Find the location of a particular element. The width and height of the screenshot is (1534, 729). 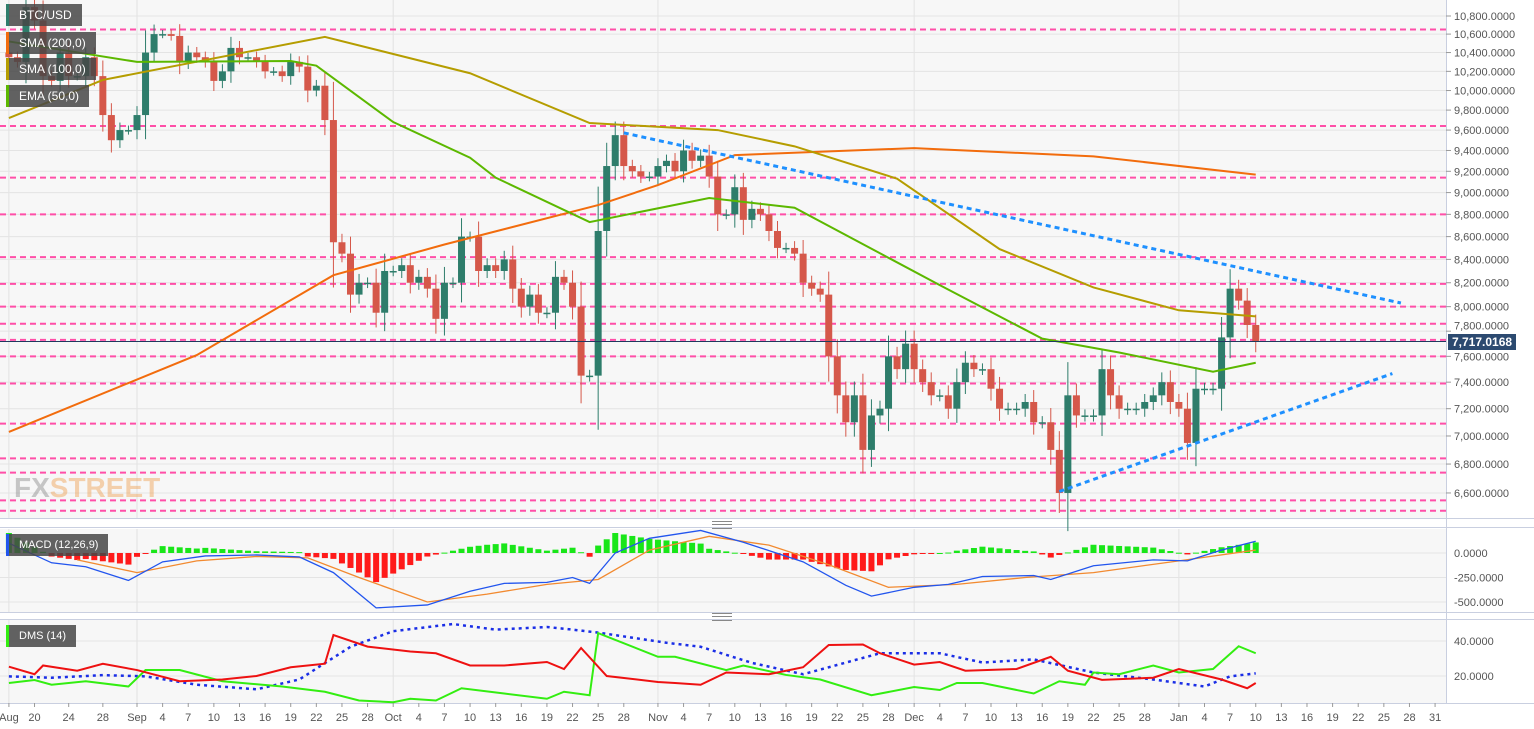

panel-resize-handle-dms is located at coordinates (722, 617).